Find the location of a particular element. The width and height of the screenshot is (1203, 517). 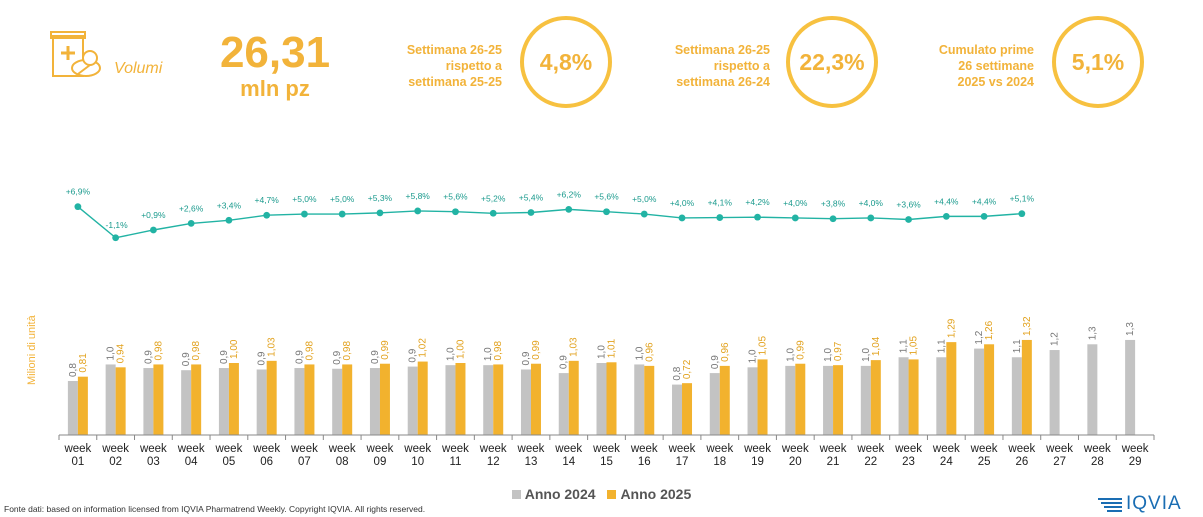

growth-label: +5,1% is located at coordinates (1022, 199).